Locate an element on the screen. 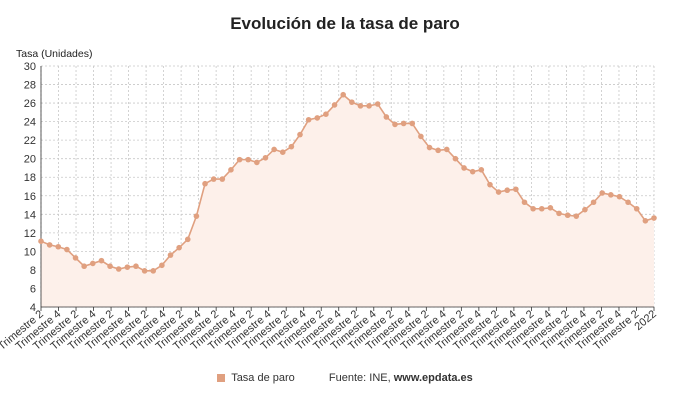  y-tick-label: 28 is located at coordinates (30, 86).